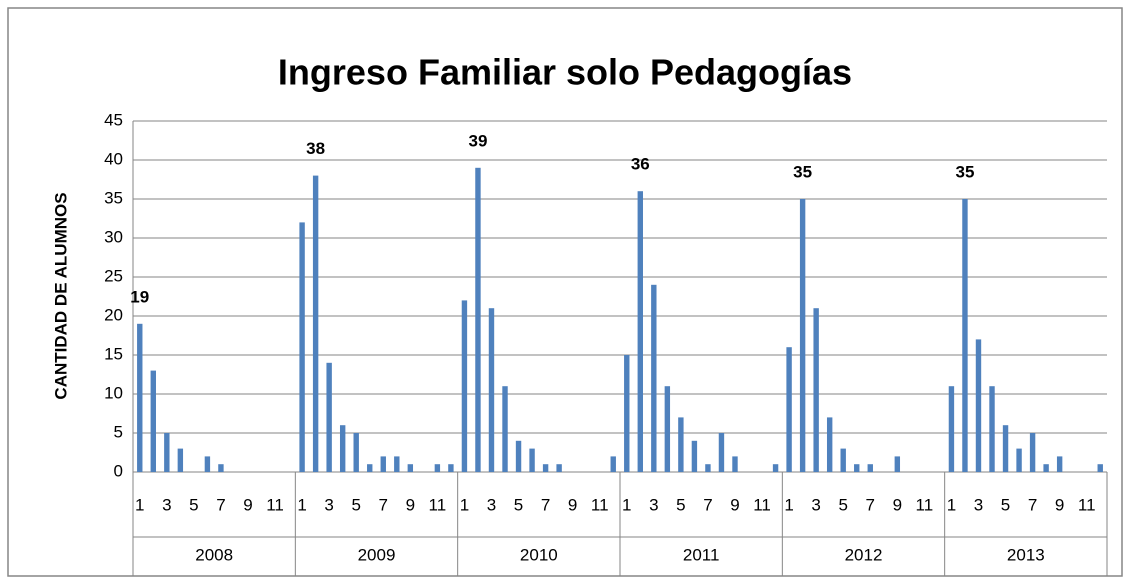 Image resolution: width=1130 pixels, height=580 pixels. Describe the element at coordinates (214, 554) in the screenshot. I see `group-label: 2008` at that location.